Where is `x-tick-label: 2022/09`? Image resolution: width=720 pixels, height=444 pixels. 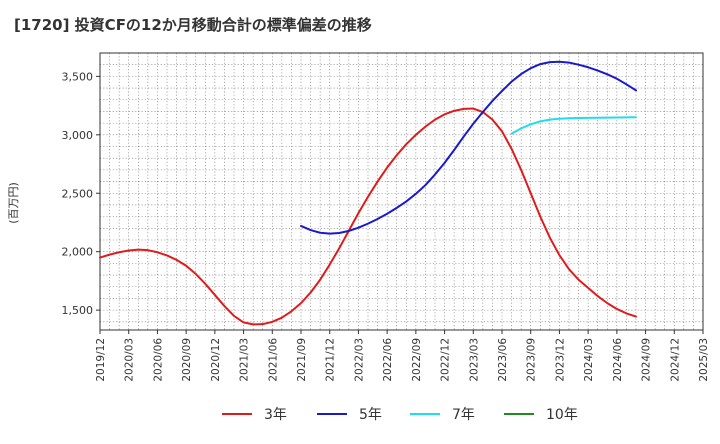
x-tick-label: 2022/09 is located at coordinates (417, 360).